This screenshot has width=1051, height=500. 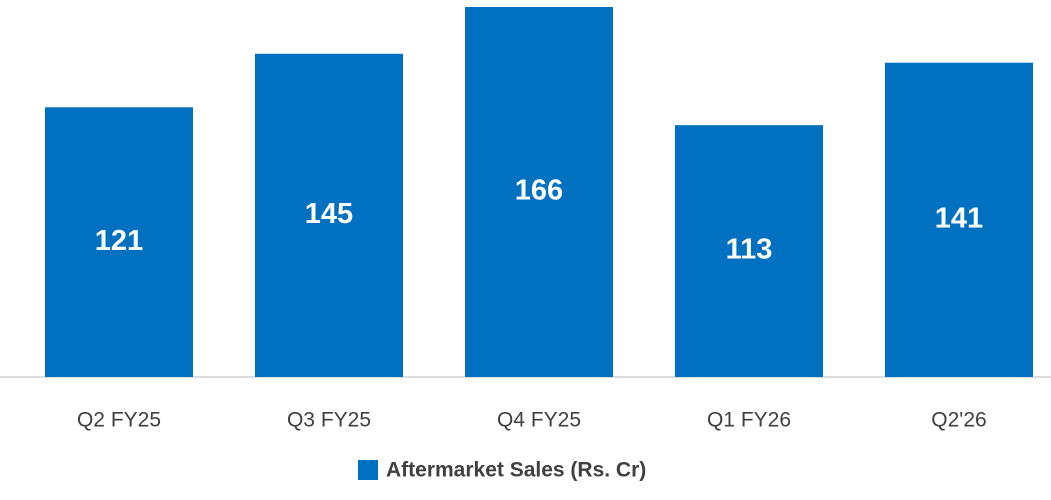 I want to click on legend-swatch, so click(x=368, y=470).